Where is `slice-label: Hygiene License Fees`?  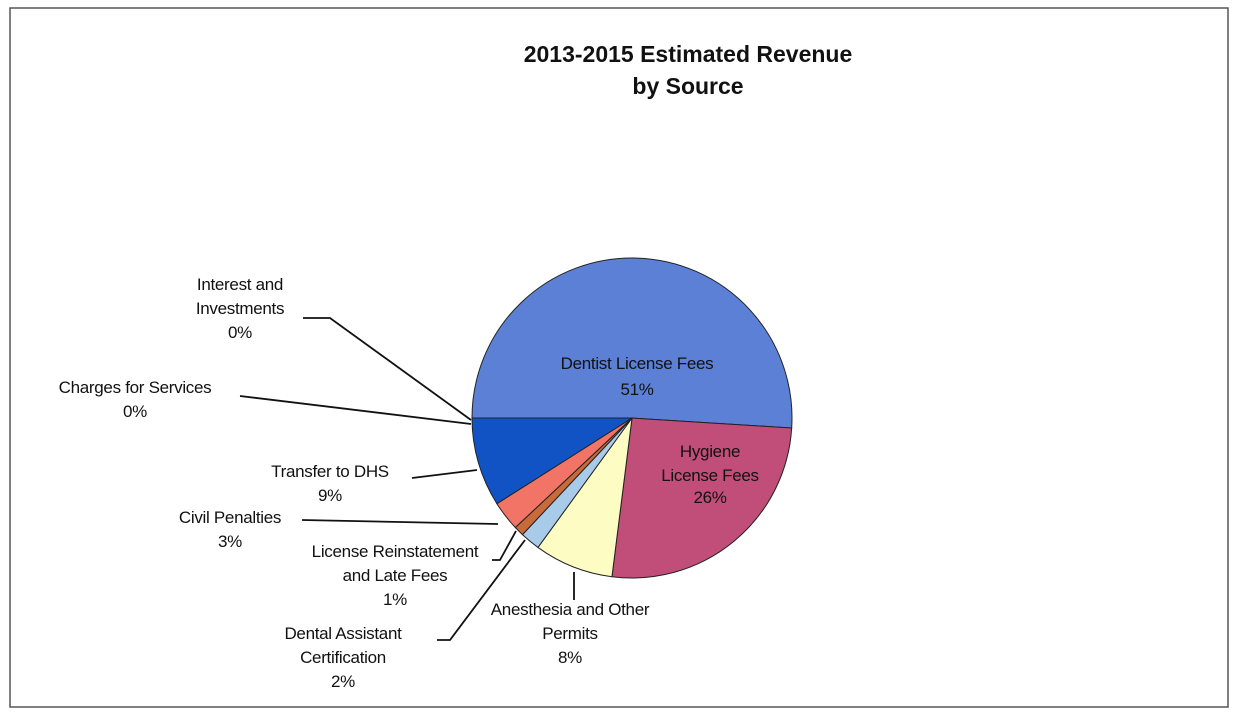
slice-label: Hygiene License Fees is located at coordinates (710, 463).